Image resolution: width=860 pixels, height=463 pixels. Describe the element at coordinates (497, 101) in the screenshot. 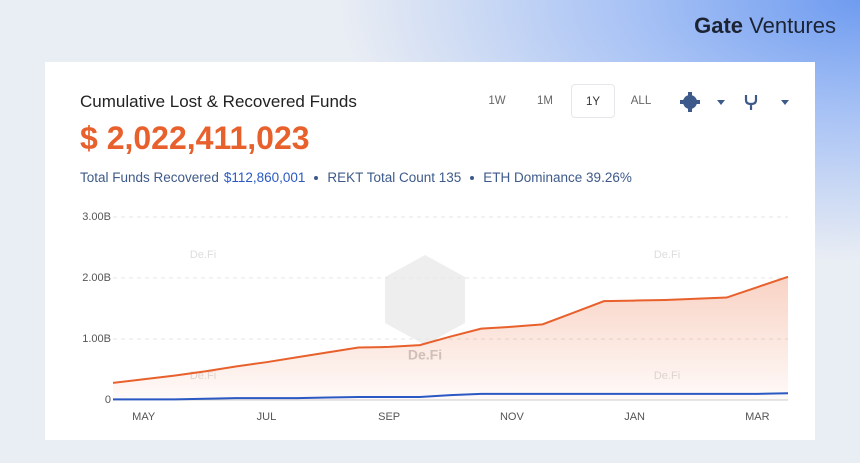

I see `range-button: 1W` at that location.